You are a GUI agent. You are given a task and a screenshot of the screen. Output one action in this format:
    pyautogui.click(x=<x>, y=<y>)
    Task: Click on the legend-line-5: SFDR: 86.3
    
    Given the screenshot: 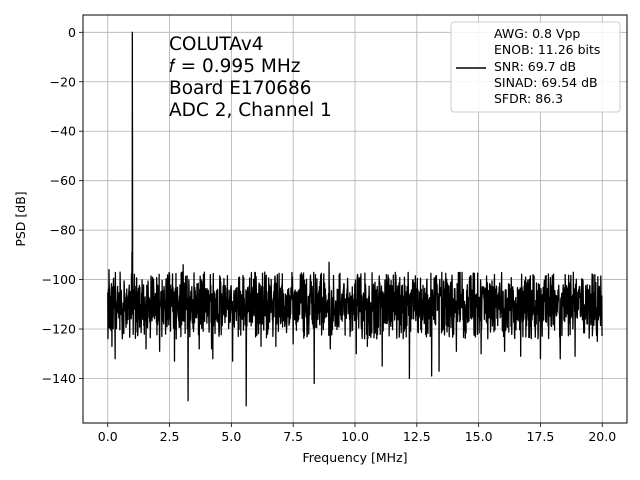 What is the action you would take?
    pyautogui.click(x=528, y=98)
    